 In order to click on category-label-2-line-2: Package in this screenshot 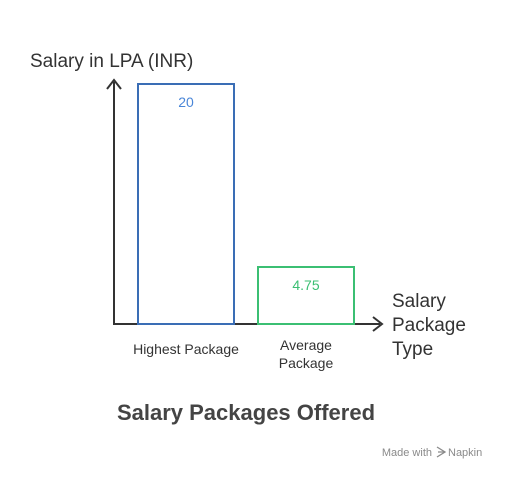, I will do `click(306, 363)`.